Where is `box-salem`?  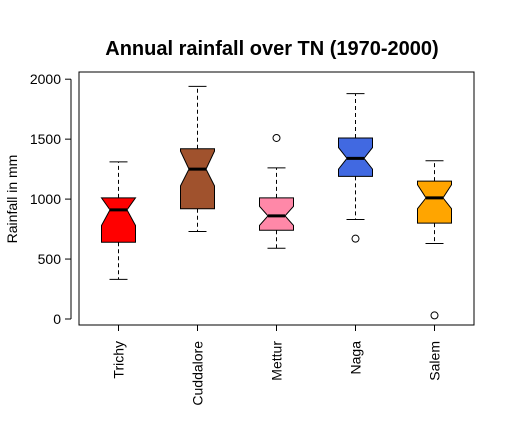
box-salem is located at coordinates (434, 240).